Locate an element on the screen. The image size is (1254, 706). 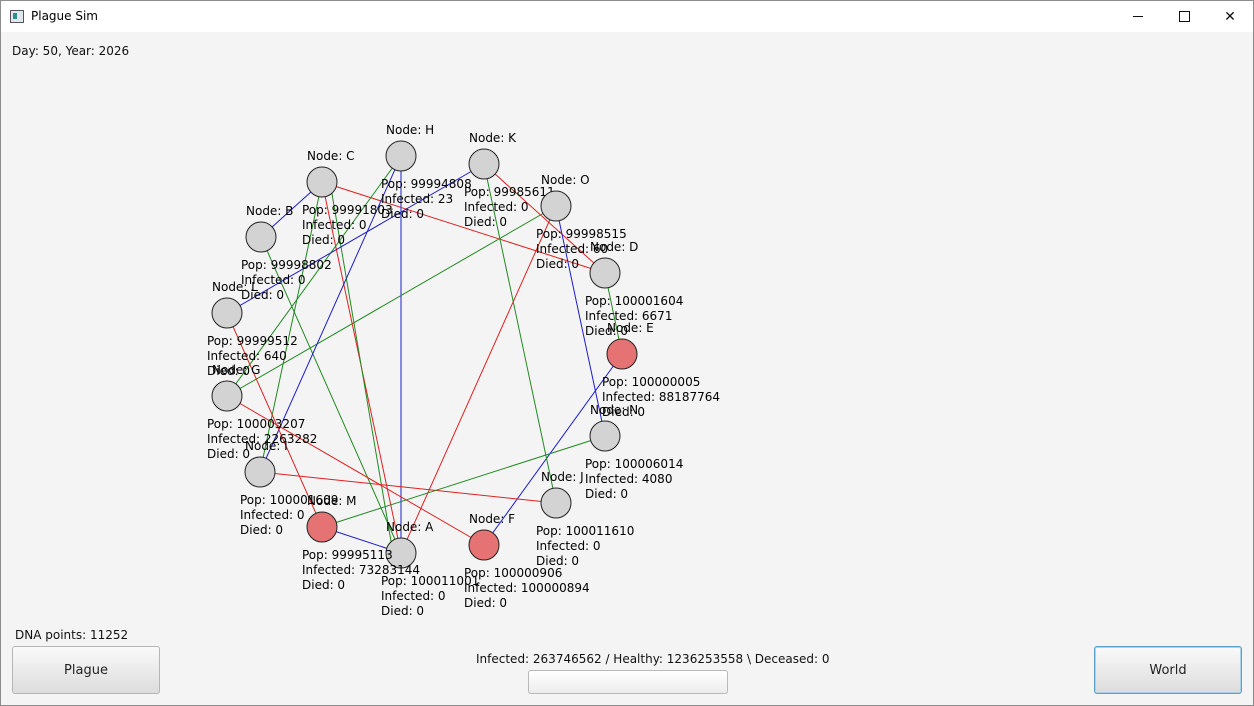
edge-l-m is located at coordinates (274, 420).